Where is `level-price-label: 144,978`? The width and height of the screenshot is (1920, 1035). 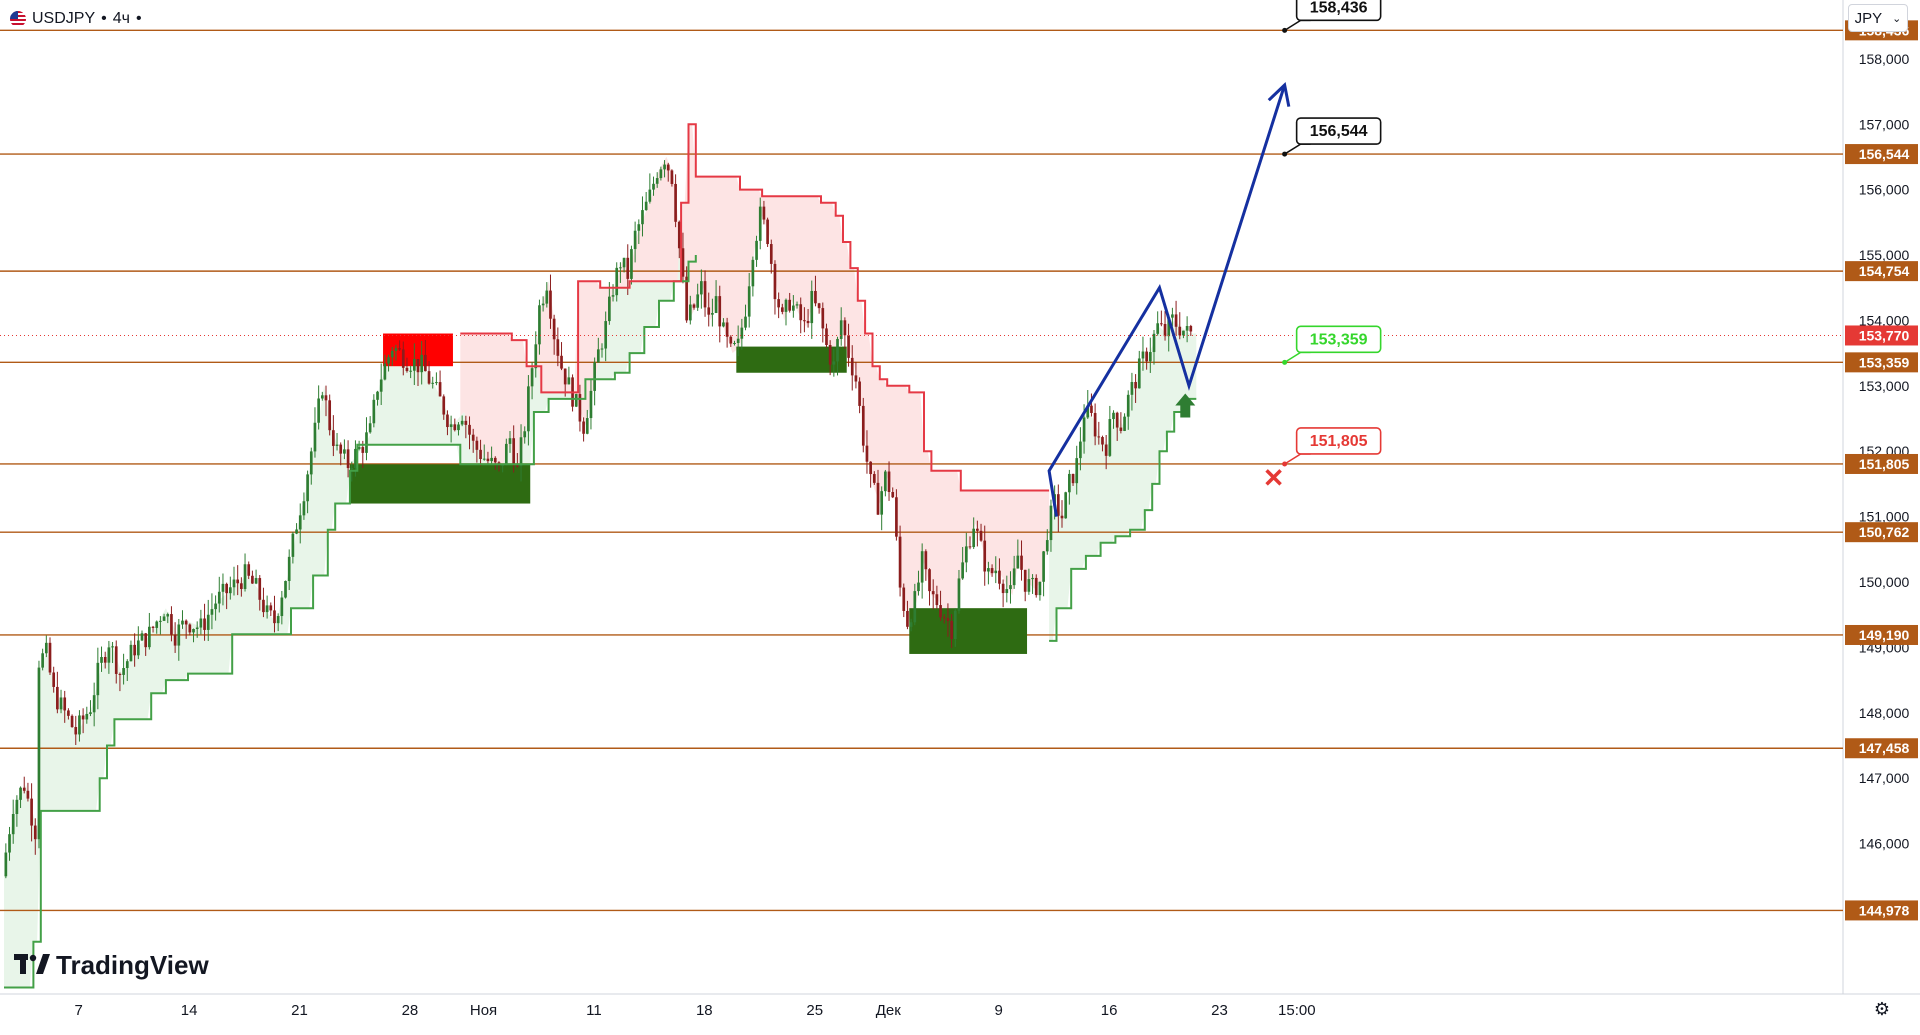
level-price-label: 144,978 is located at coordinates (1884, 910).